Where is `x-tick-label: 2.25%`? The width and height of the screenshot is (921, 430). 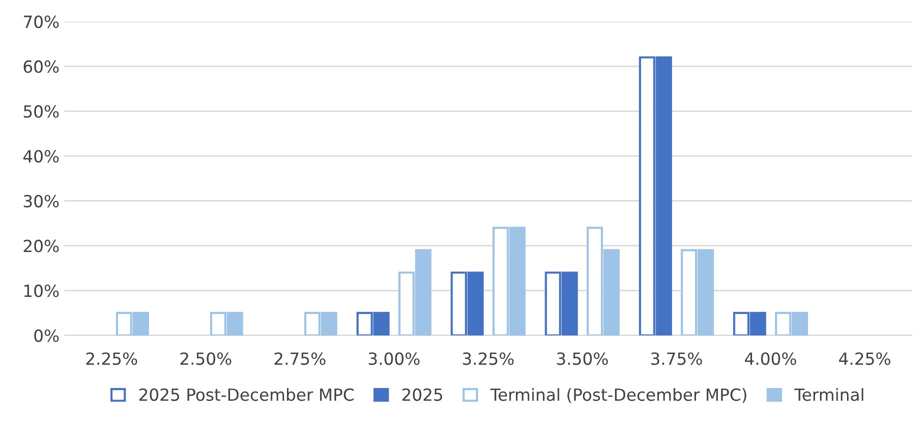 x-tick-label: 2.25% is located at coordinates (112, 358).